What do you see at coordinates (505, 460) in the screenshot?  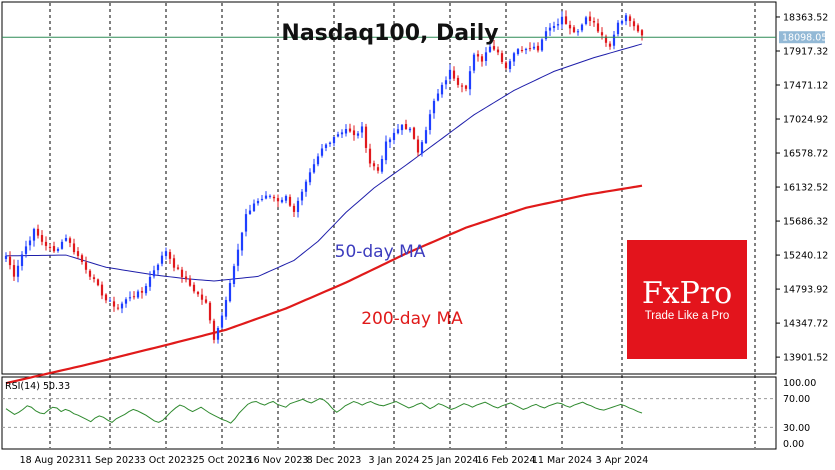 I see `x-tick-label: 16 Feb 2024` at bounding box center [505, 460].